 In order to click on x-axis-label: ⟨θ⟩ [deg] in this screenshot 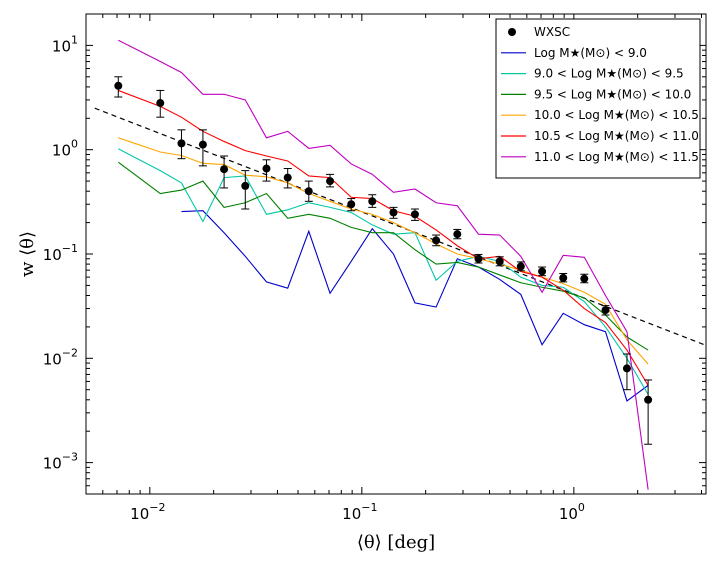, I will do `click(396, 542)`.